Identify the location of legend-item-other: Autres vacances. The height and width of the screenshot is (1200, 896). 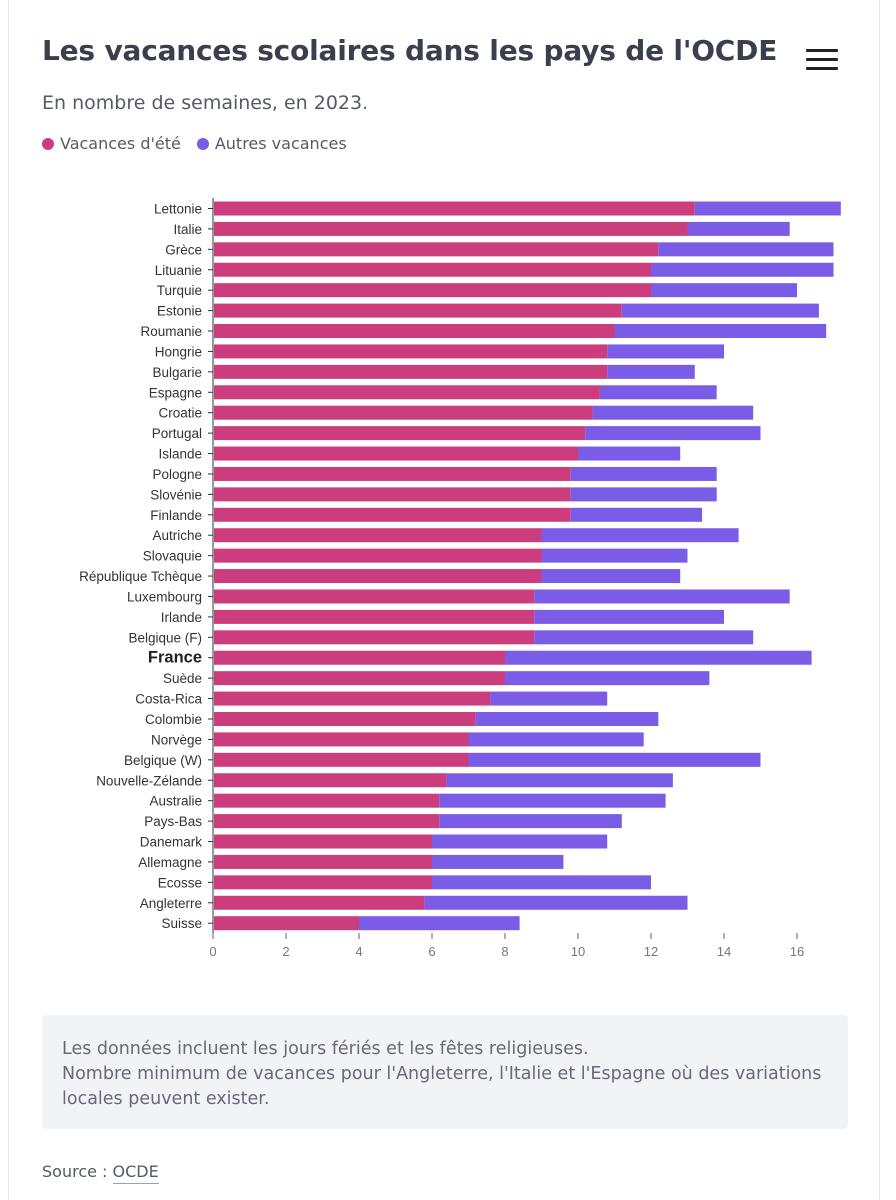
(271, 143).